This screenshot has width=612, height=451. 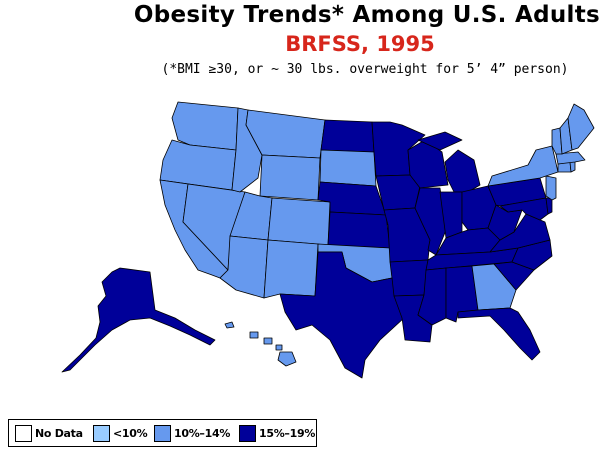 What do you see at coordinates (557, 141) in the screenshot?
I see `state-vt` at bounding box center [557, 141].